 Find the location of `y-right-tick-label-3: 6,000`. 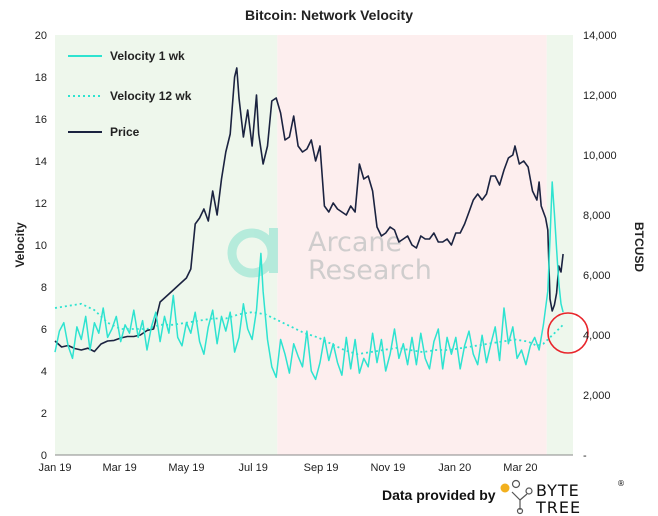

y-right-tick-label-3: 6,000 is located at coordinates (597, 276).